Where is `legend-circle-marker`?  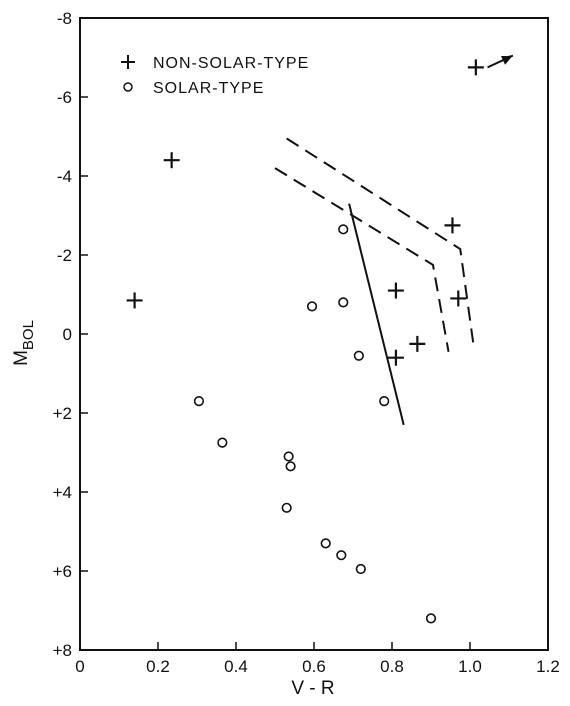
legend-circle-marker is located at coordinates (128, 87).